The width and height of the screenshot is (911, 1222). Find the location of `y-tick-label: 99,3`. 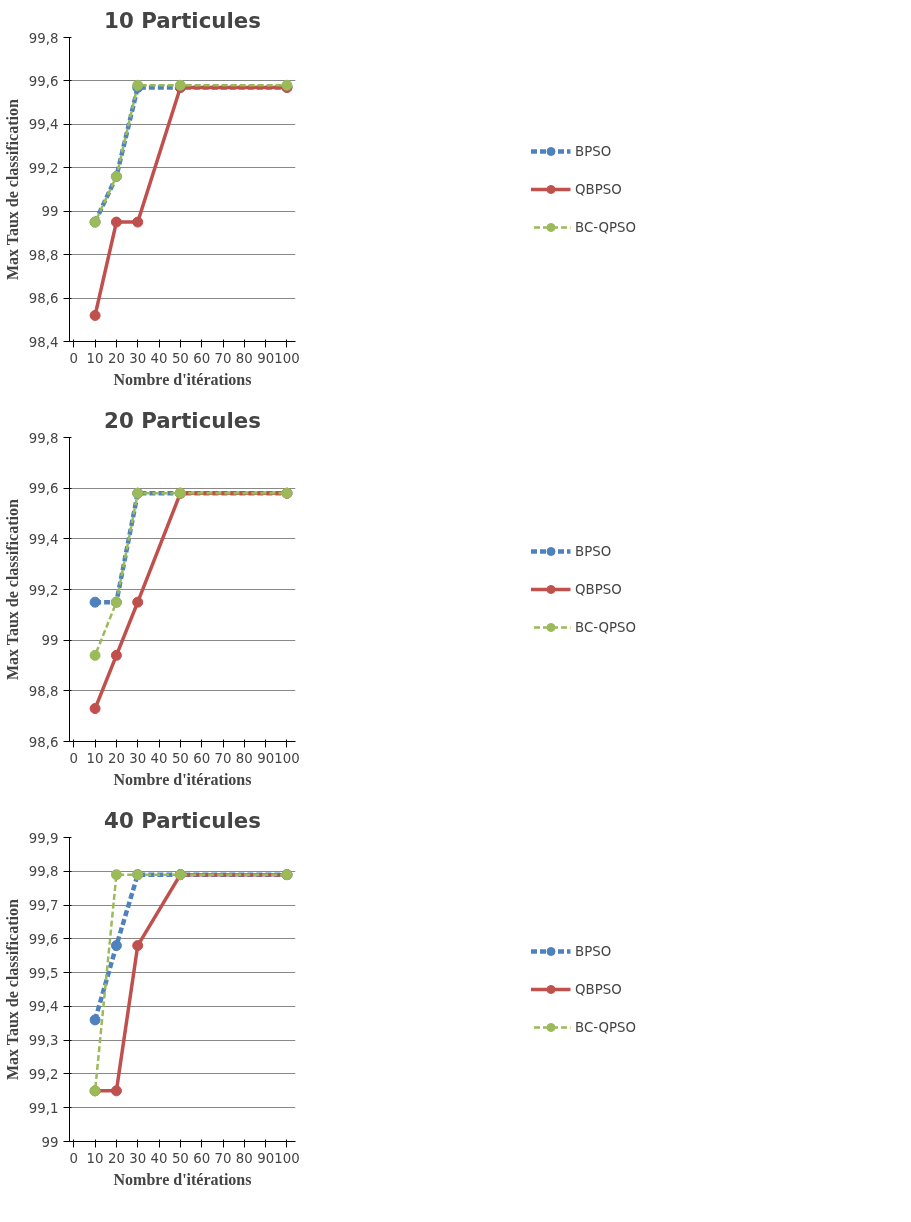

y-tick-label: 99,3 is located at coordinates (43, 1041).